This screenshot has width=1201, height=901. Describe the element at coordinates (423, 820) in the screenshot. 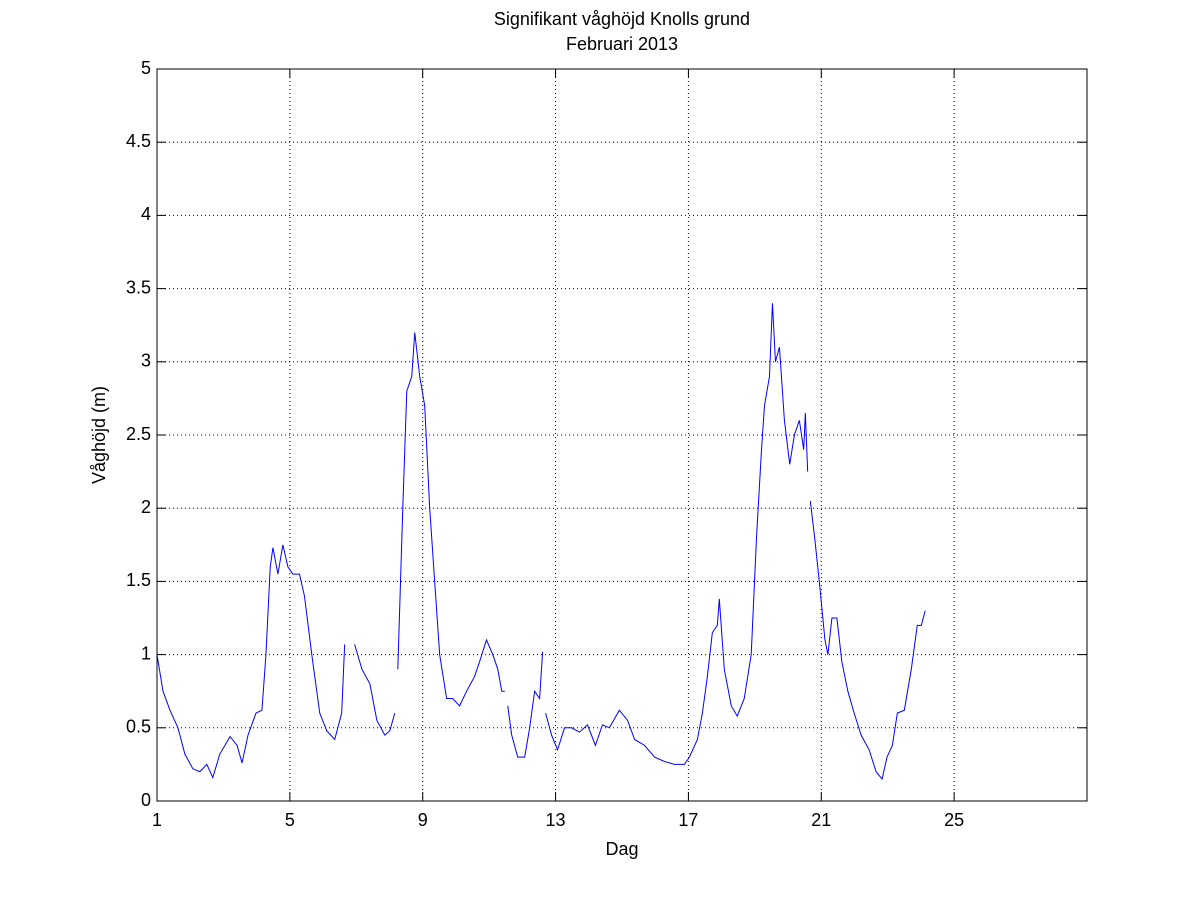

I see `x-tick-label: 9` at that location.